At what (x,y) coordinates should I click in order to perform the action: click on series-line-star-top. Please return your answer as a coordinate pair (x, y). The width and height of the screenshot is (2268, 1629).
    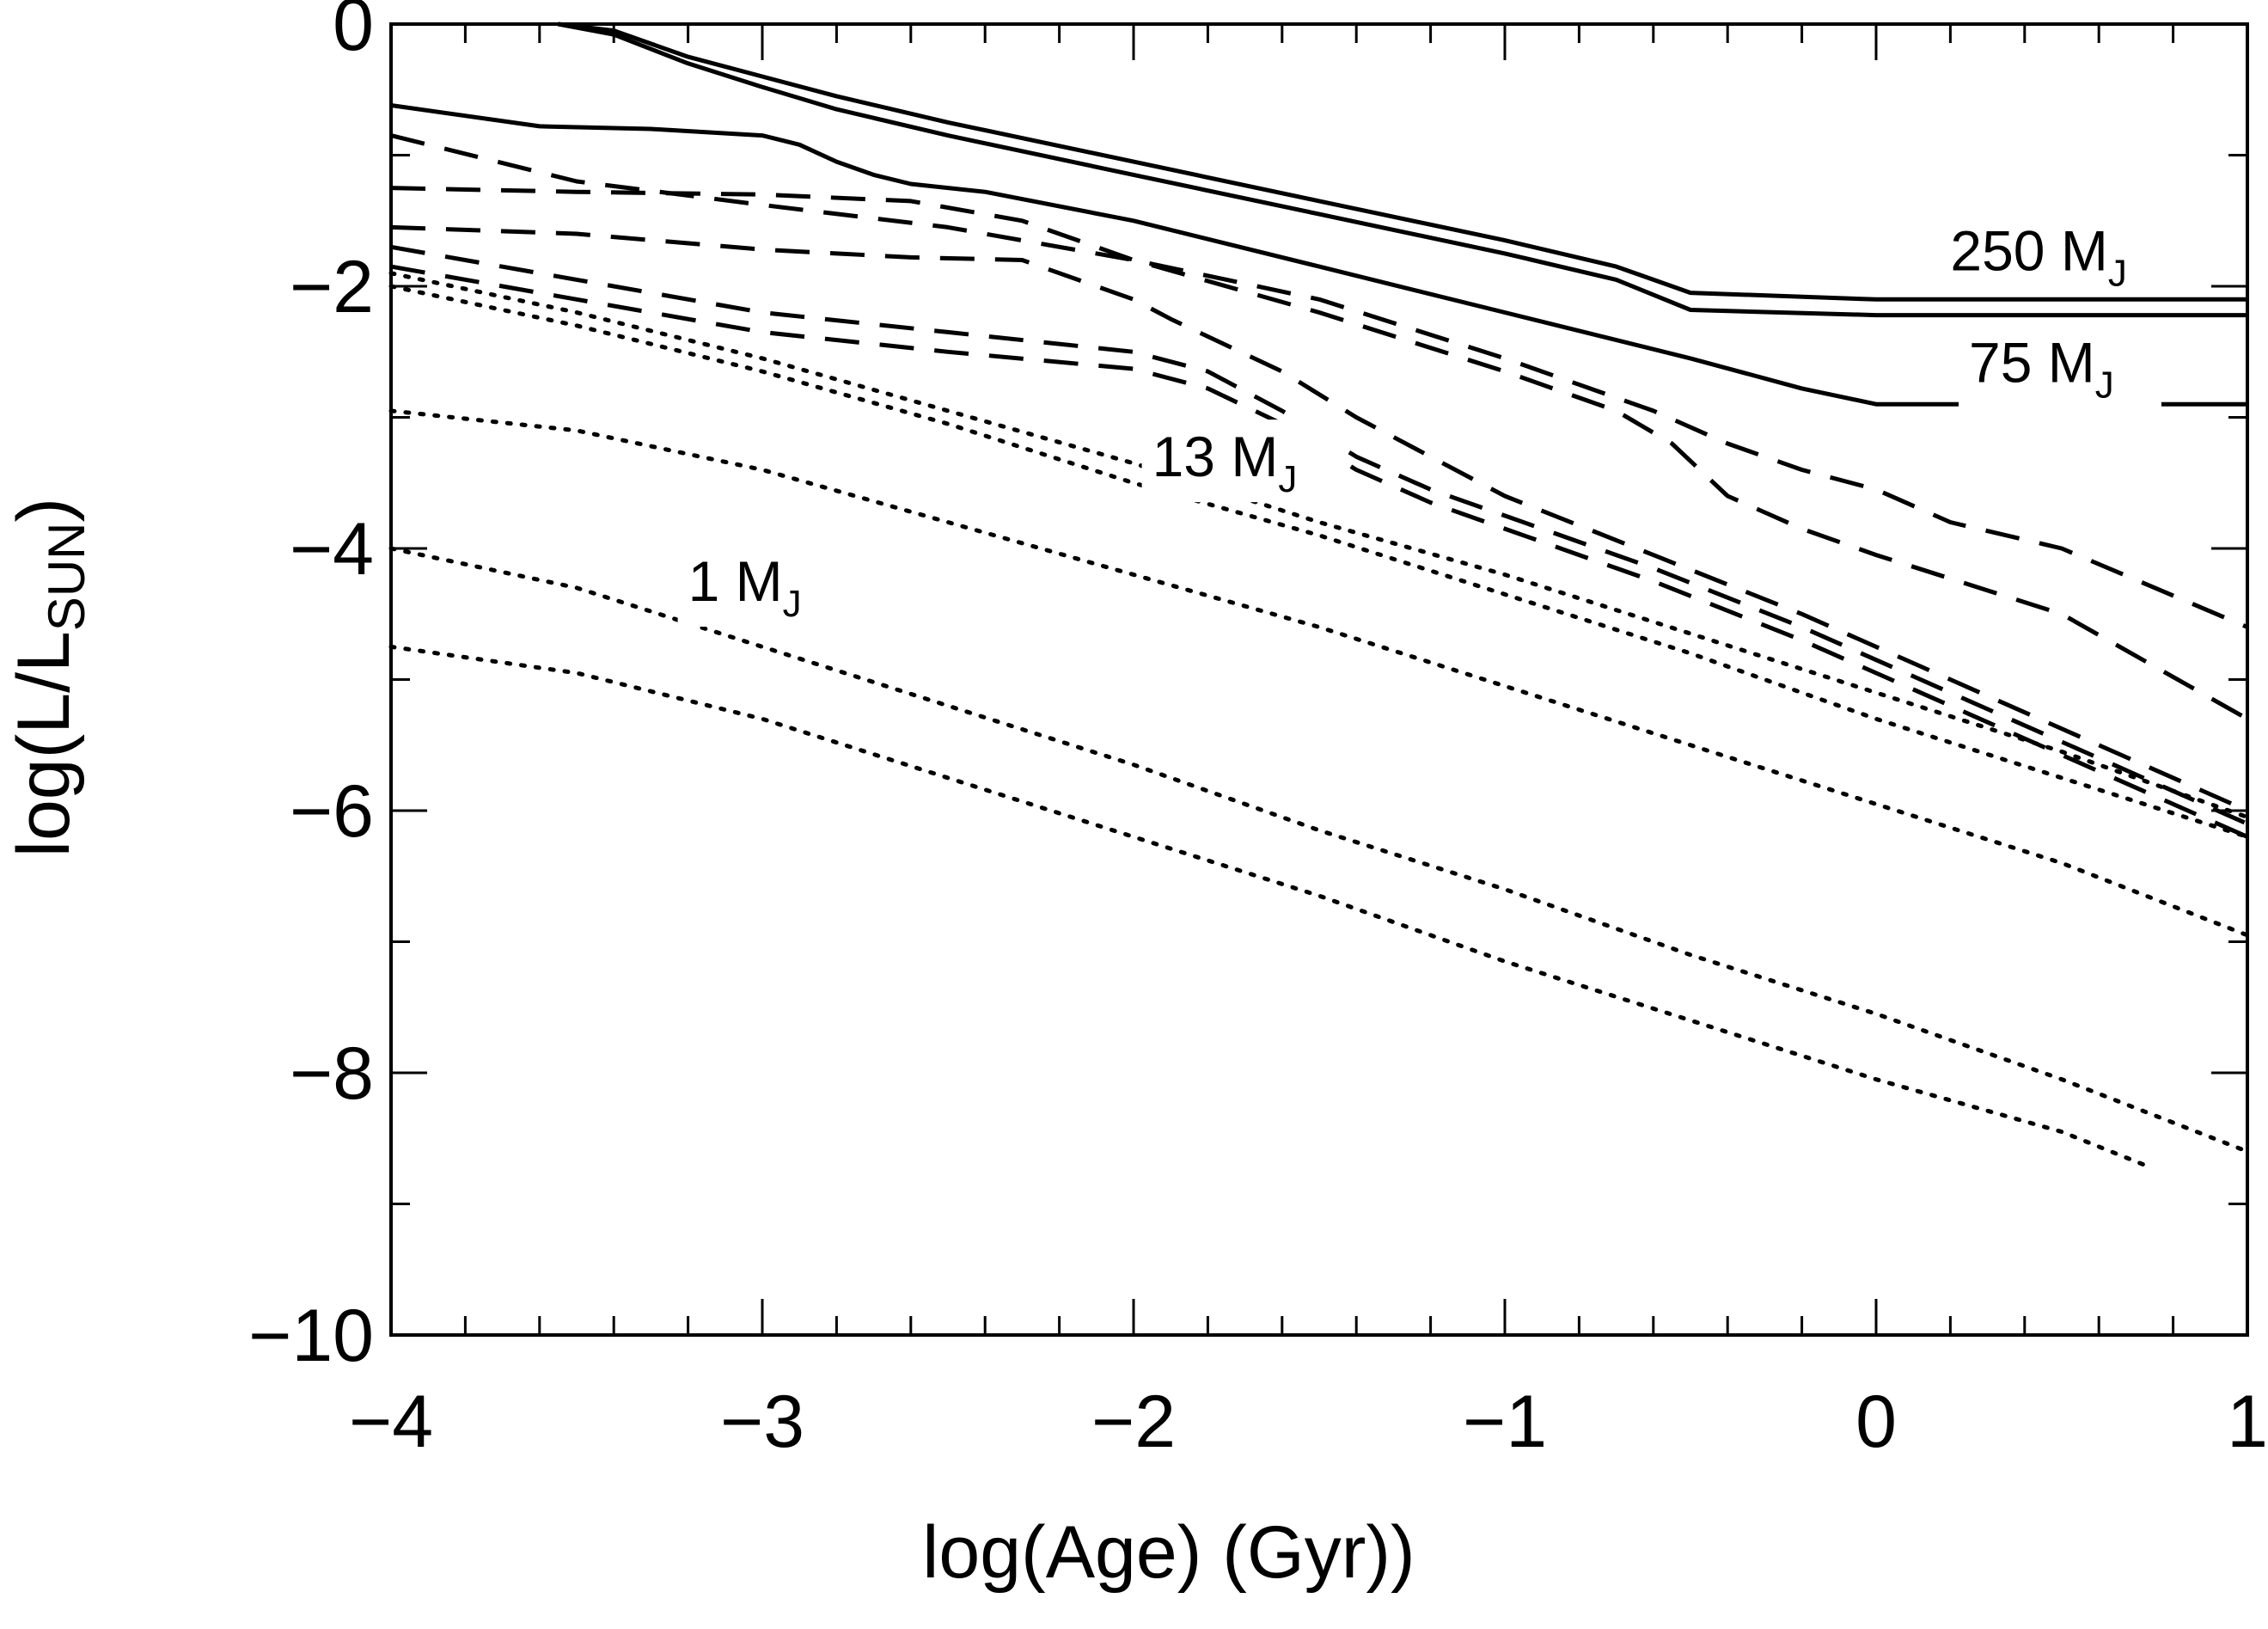
    Looking at the image, I should click on (1402, 161).